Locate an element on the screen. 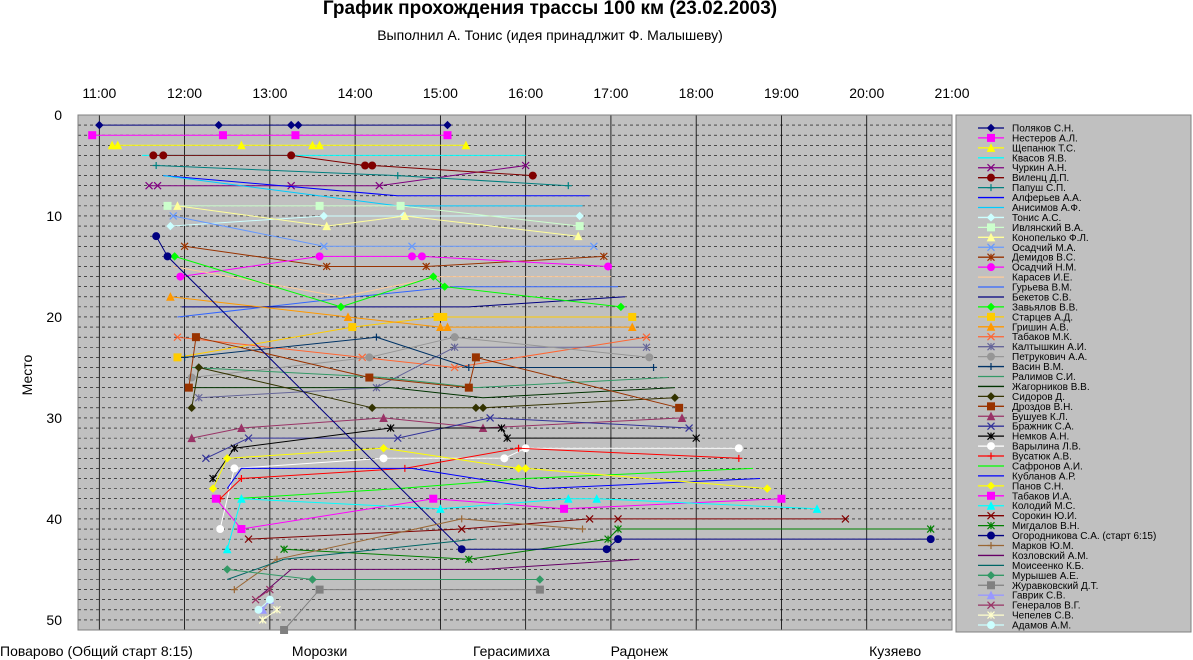 This screenshot has width=1193, height=660. legend-item: Немков А.Н. is located at coordinates (1023, 437).